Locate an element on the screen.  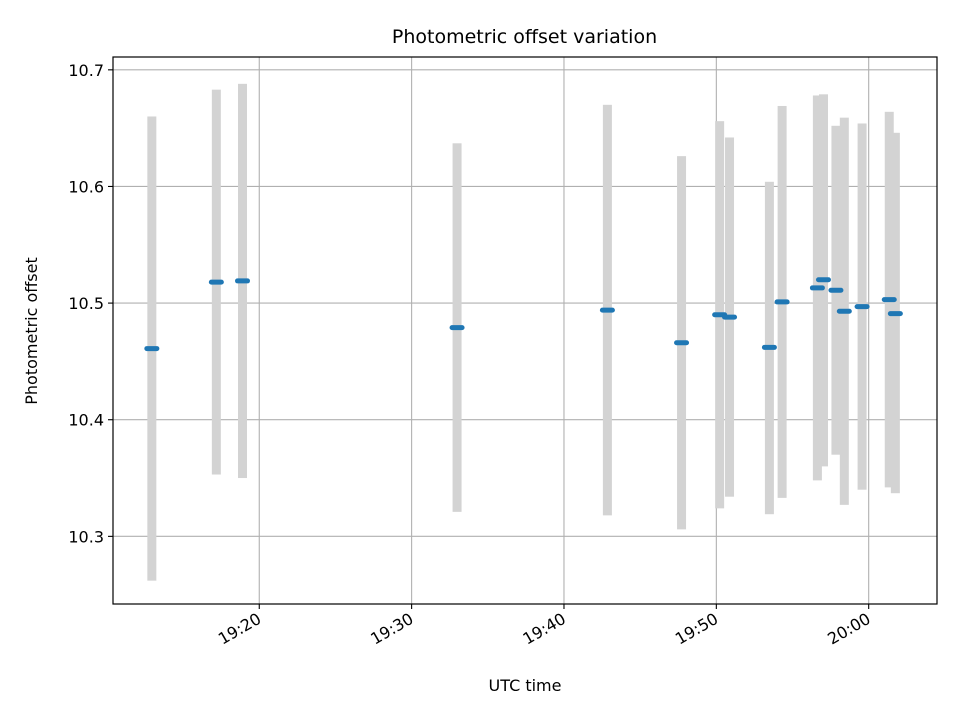
chart-title: Photometric offset variation is located at coordinates (524, 37).